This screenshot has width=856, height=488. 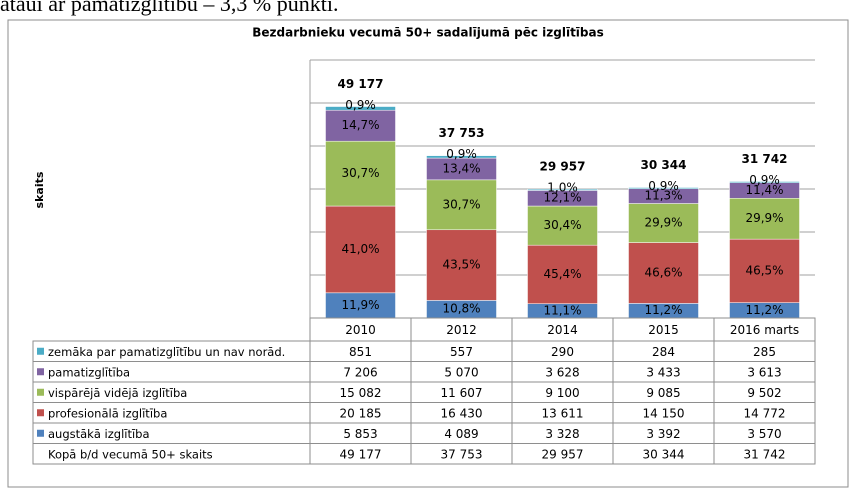 I want to click on table-total: 30 344, so click(x=664, y=454).